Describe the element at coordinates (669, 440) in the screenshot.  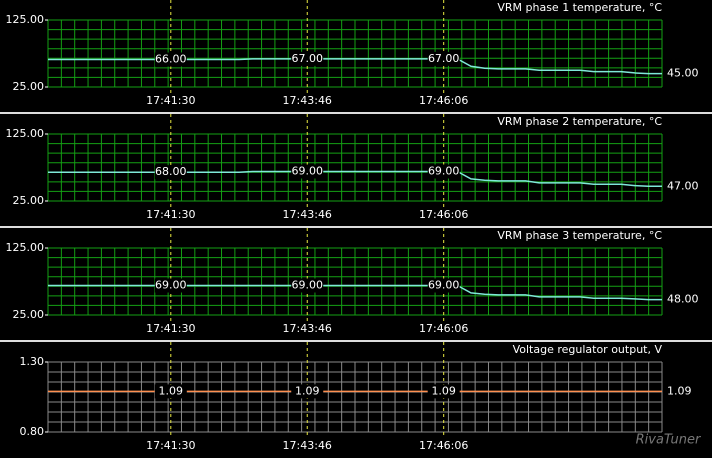
I see `watermark: RivaTuner` at that location.